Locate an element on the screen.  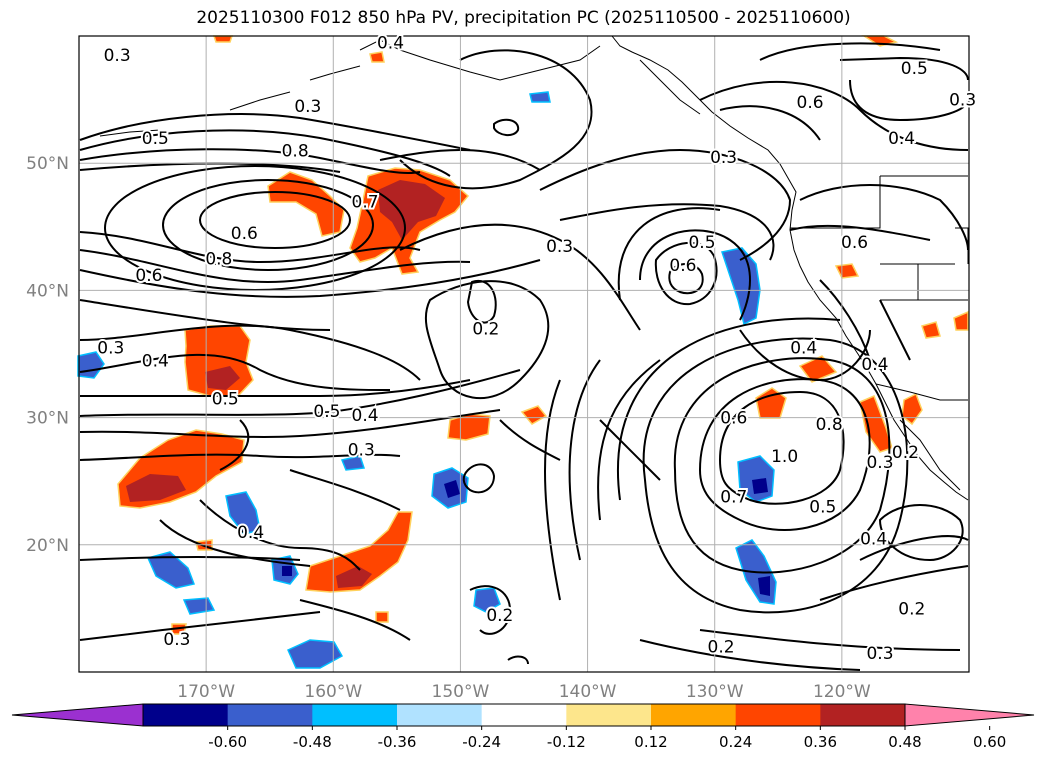
colorbar-tick-label: 0.60 is located at coordinates (989, 742).